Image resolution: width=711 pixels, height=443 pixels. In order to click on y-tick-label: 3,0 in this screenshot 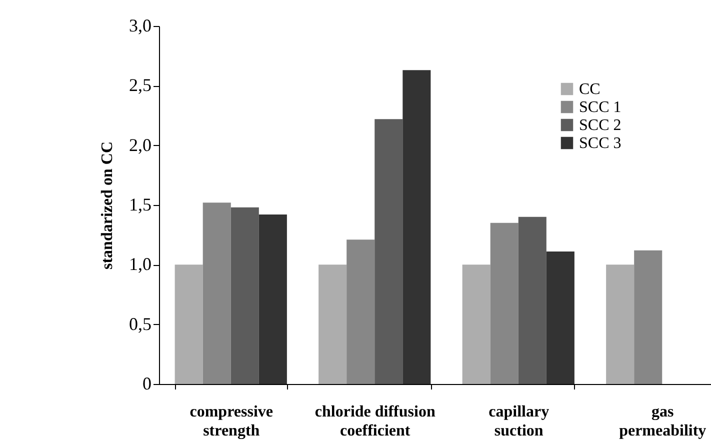, I will do `click(140, 26)`.